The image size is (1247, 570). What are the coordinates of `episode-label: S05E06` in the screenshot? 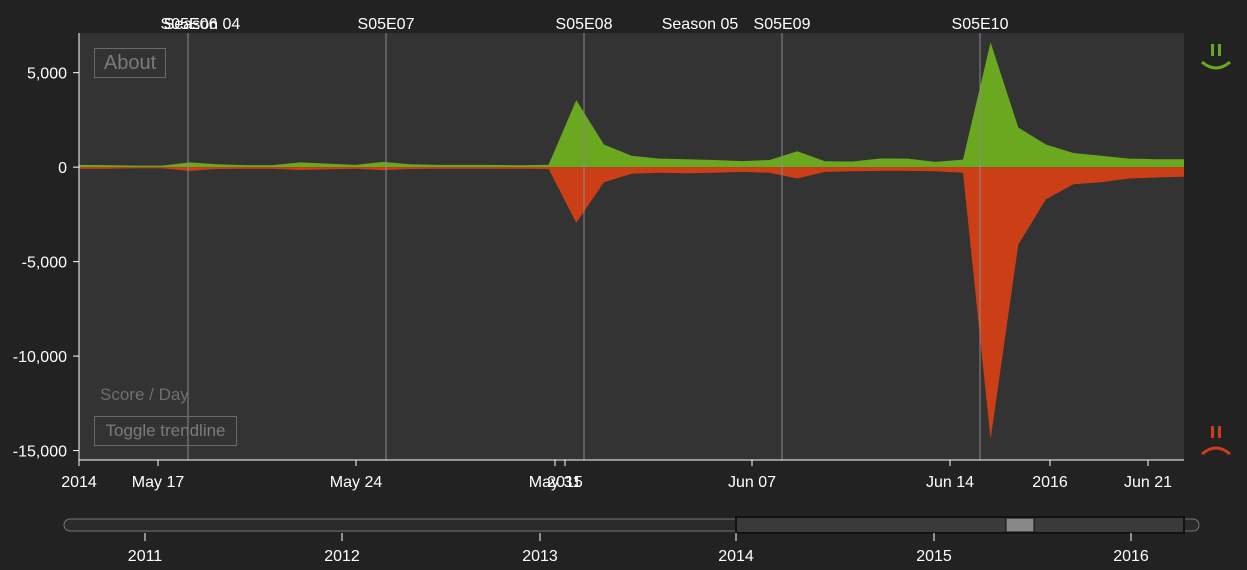 It's located at (189, 24).